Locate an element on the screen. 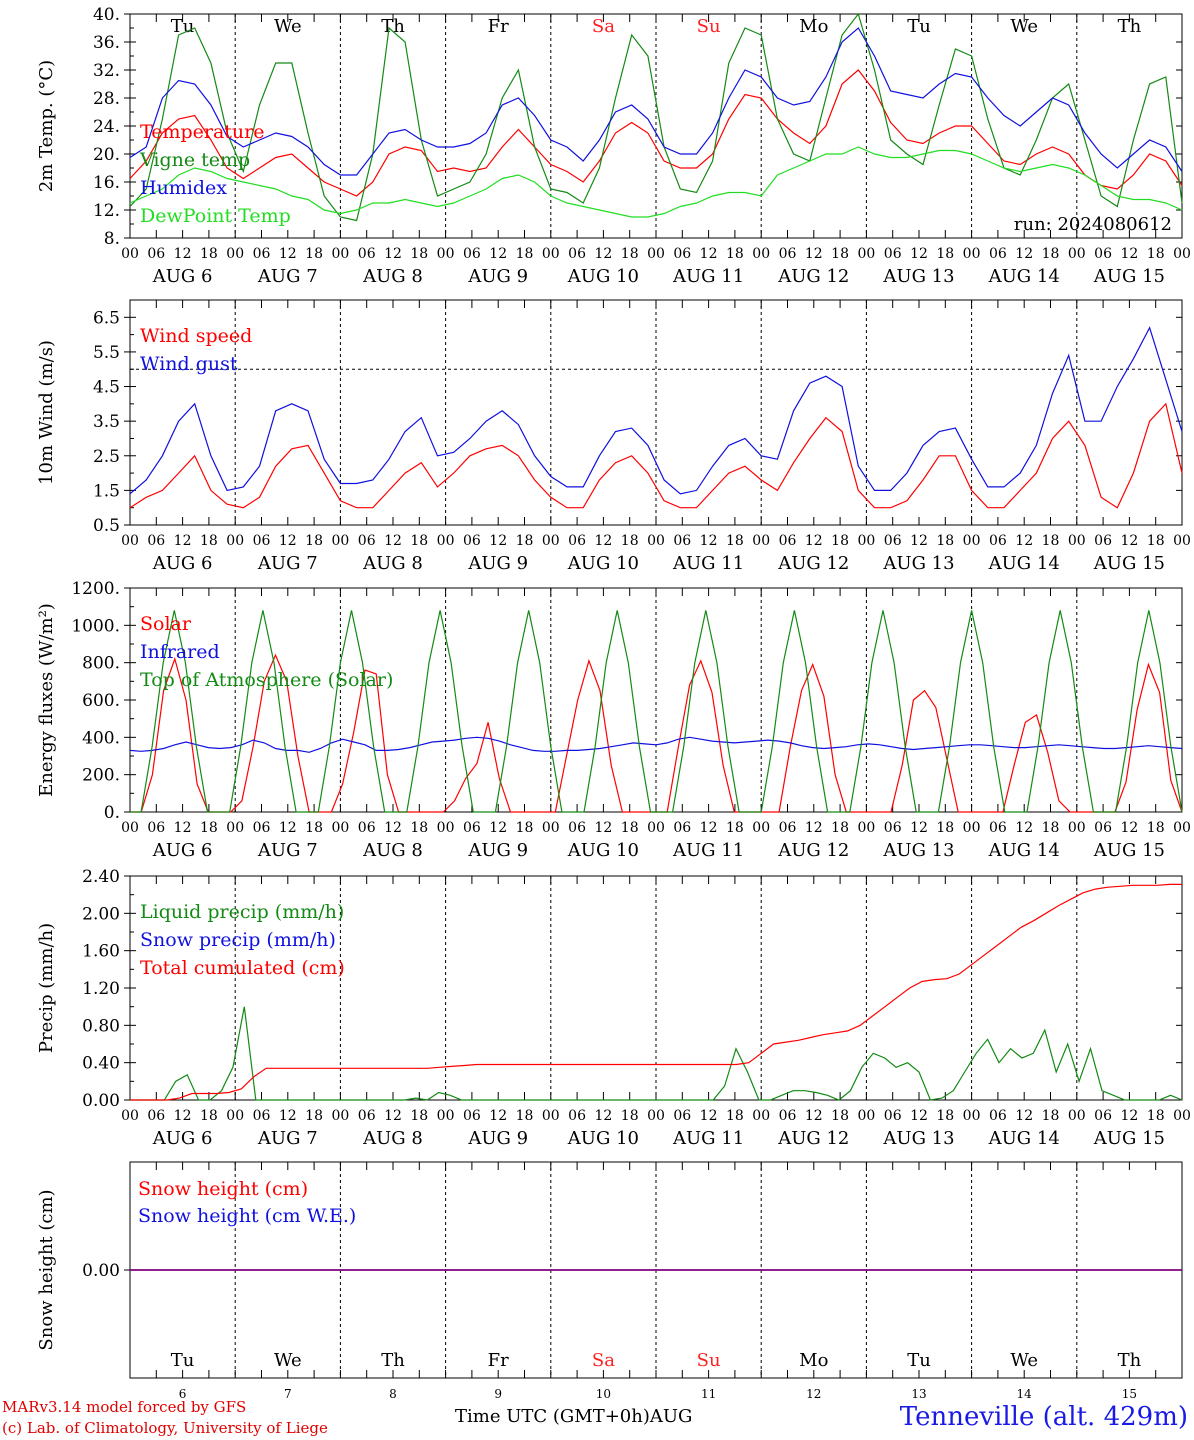  legend-entry: Snow precip (mm/h) is located at coordinates (238, 940).